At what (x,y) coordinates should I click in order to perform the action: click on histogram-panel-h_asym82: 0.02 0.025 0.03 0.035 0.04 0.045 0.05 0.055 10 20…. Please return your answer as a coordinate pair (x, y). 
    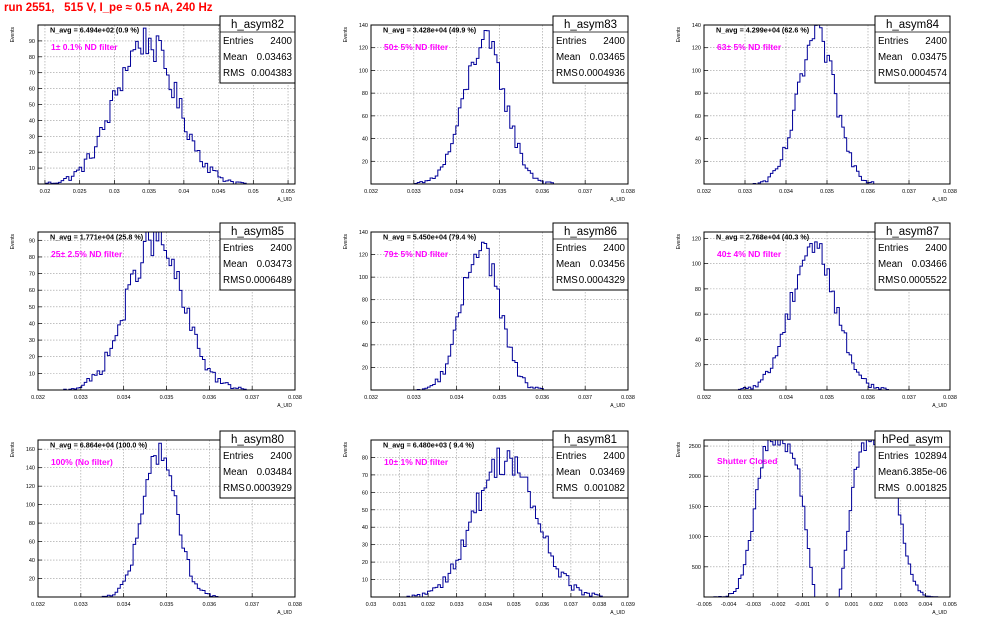
    Looking at the image, I should click on (153, 109).